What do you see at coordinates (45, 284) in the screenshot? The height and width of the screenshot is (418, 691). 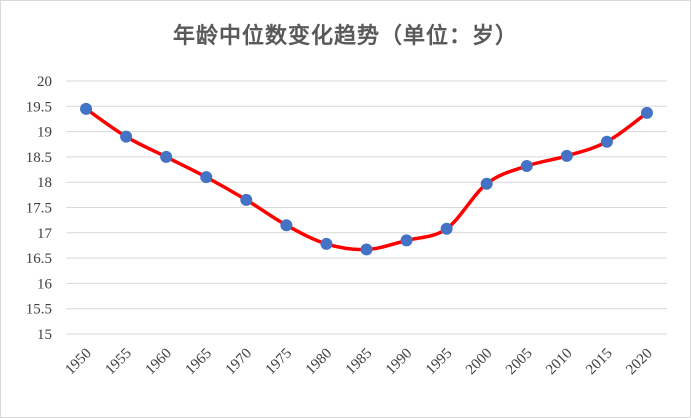 I see `y-tick-label: 16` at bounding box center [45, 284].